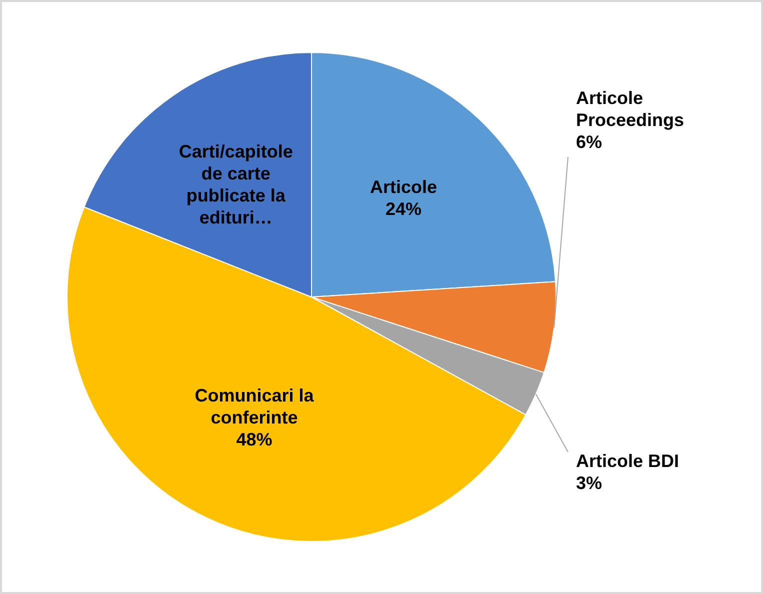  Describe the element at coordinates (589, 142) in the screenshot. I see `data-label: 6%` at that location.